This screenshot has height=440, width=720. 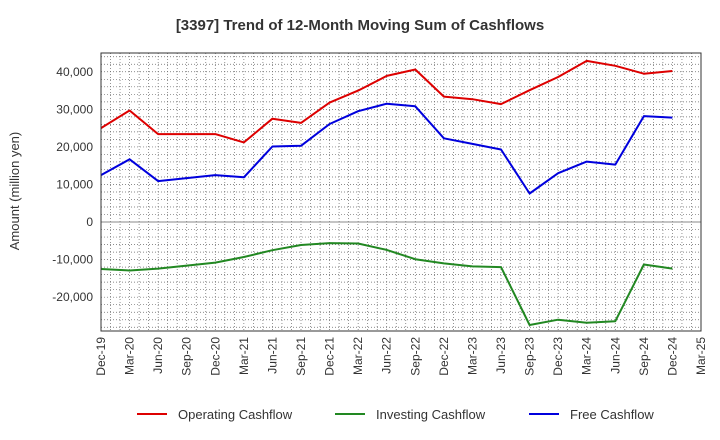 I want to click on x-tick-label: Sep-23, so click(x=530, y=356).